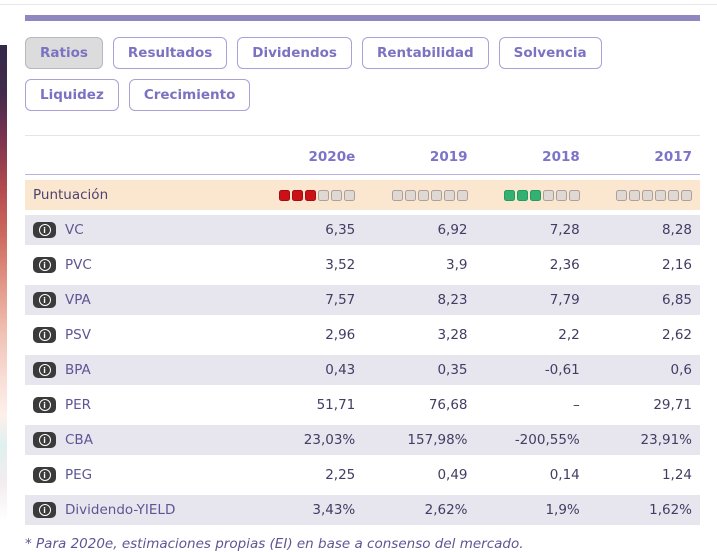  I want to click on column-header-2020e: 2020e, so click(307, 158).